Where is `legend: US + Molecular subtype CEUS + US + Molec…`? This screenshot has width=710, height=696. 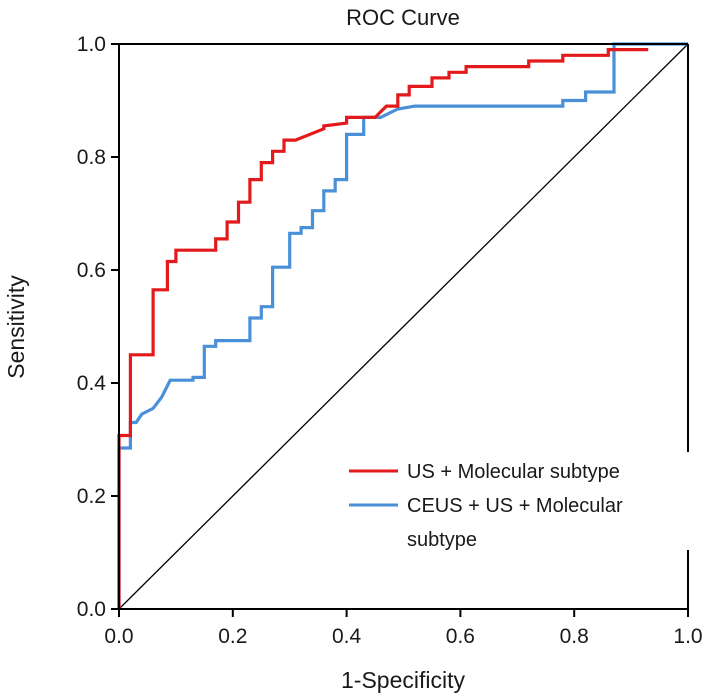 legend: US + Molecular subtype CEUS + US + Molec… is located at coordinates (513, 501).